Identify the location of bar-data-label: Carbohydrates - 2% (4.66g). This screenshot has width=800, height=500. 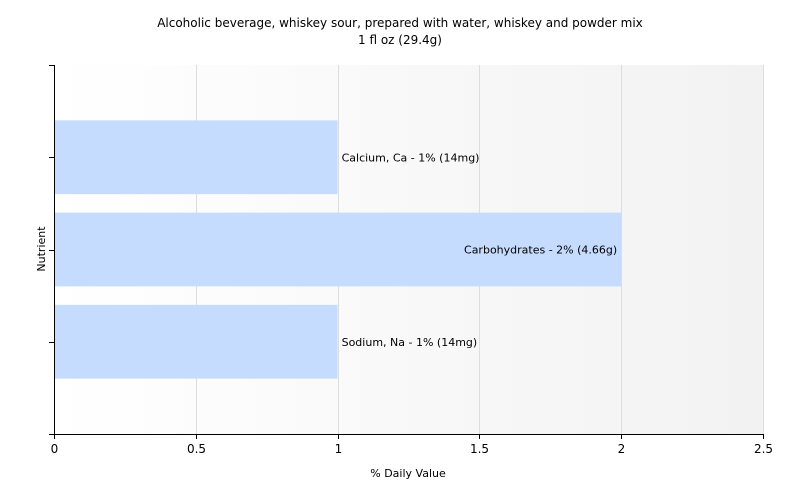
(540, 250).